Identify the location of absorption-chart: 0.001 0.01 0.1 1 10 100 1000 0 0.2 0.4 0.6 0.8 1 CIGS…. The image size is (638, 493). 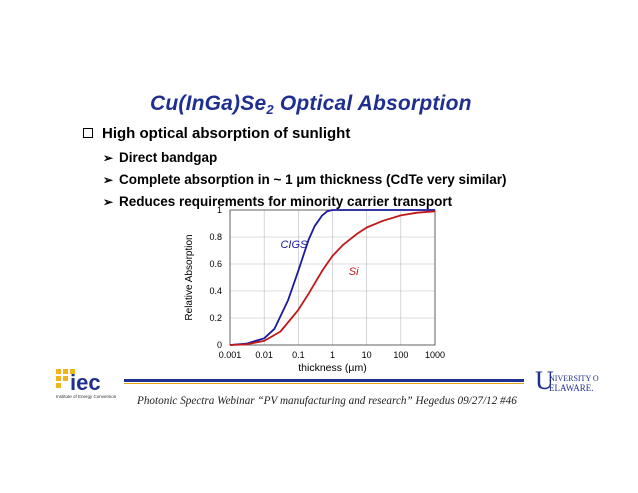
(314, 289).